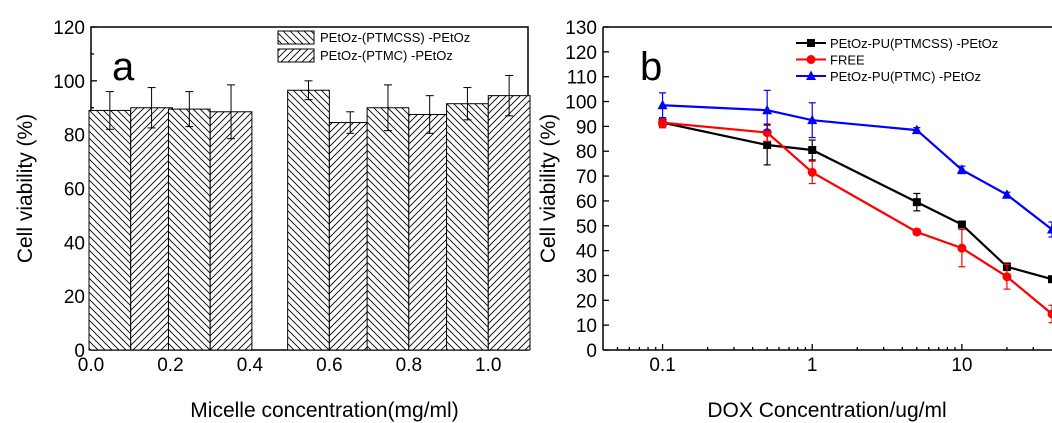 The image size is (1052, 423). What do you see at coordinates (662, 365) in the screenshot?
I see `x-tick-label-b: 0.1` at bounding box center [662, 365].